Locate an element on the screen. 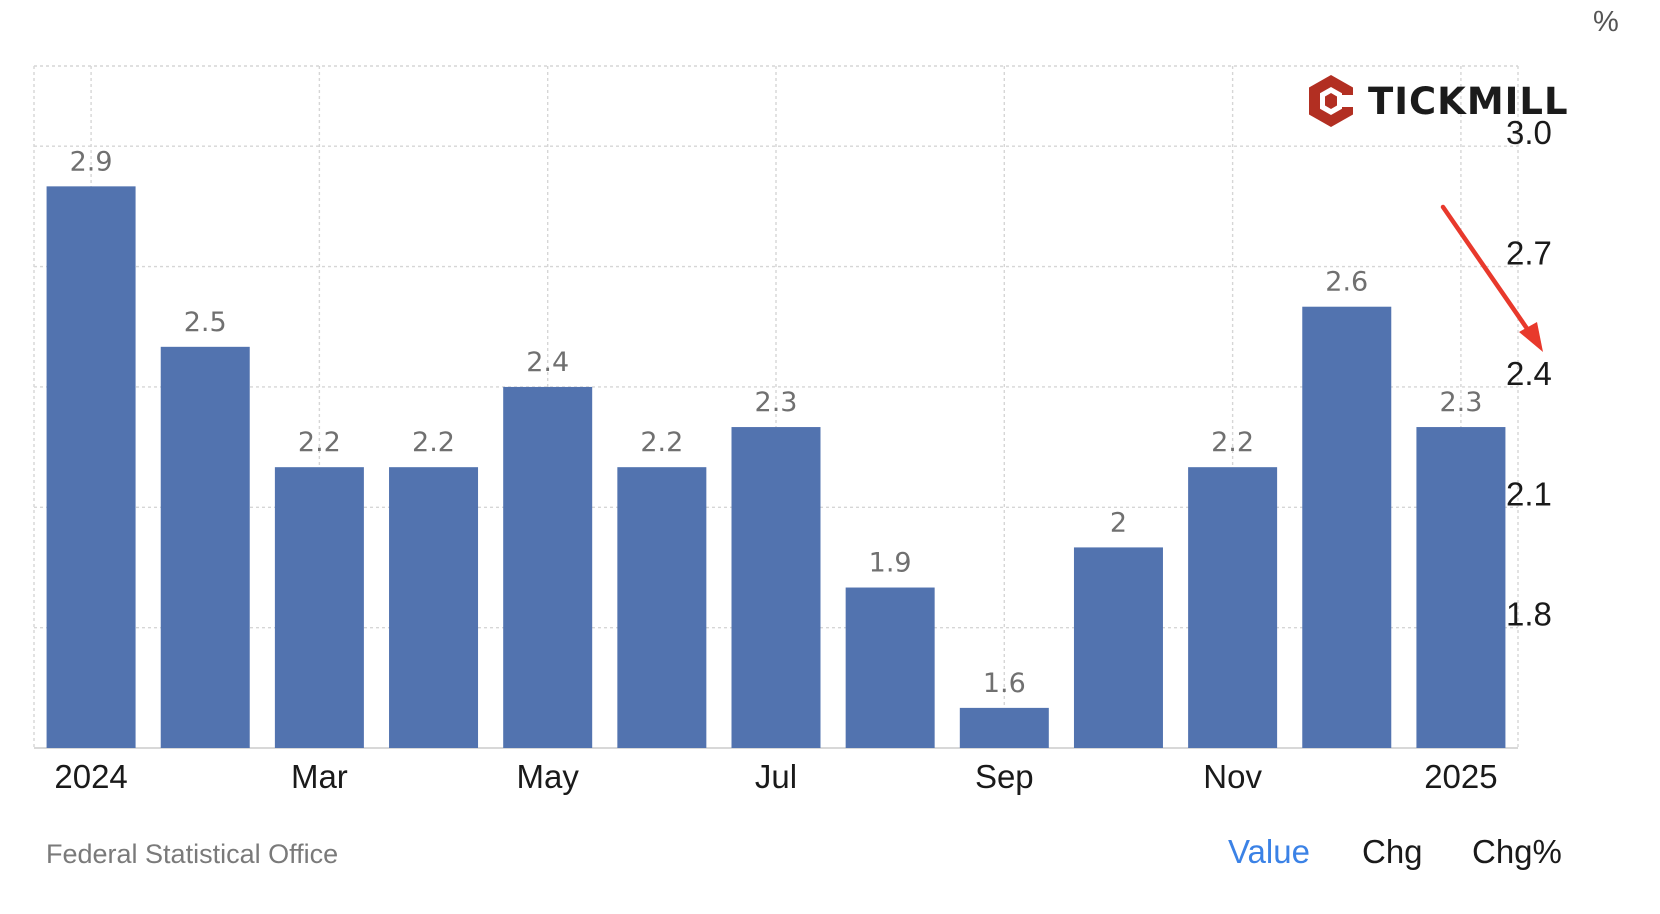 This screenshot has width=1660, height=914. x-tick-label: Sep is located at coordinates (1004, 776).